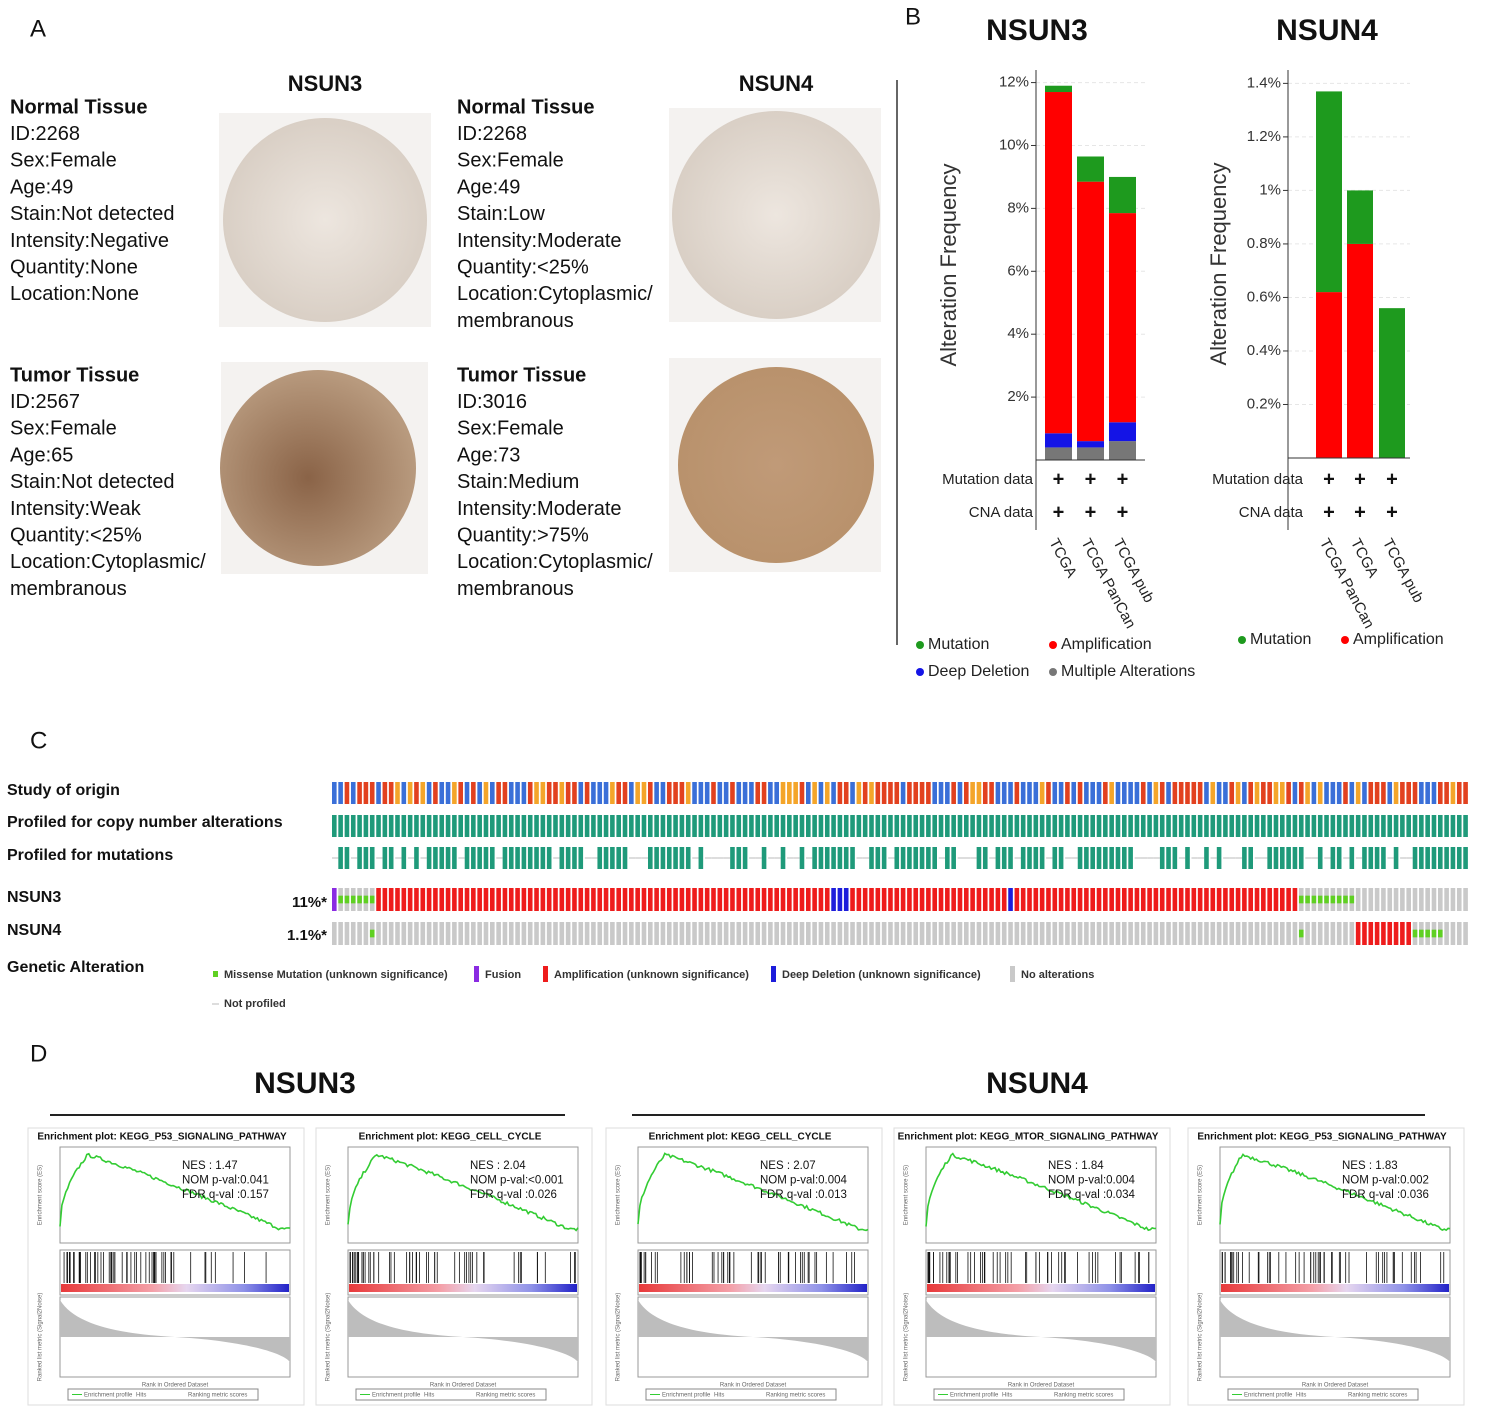  I want to click on sample-detail: ID:2268, so click(492, 134).